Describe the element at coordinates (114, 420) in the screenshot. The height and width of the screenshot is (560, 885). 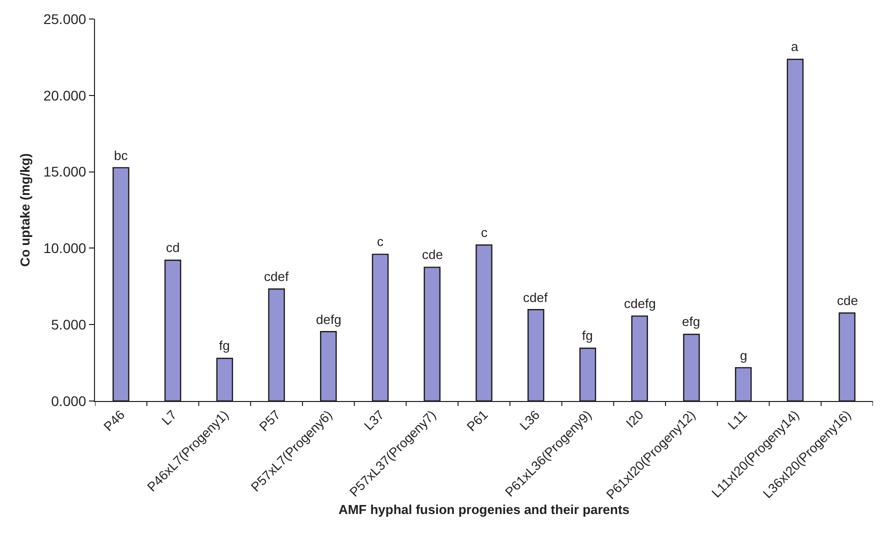
I see `x-tick-label: P46` at that location.